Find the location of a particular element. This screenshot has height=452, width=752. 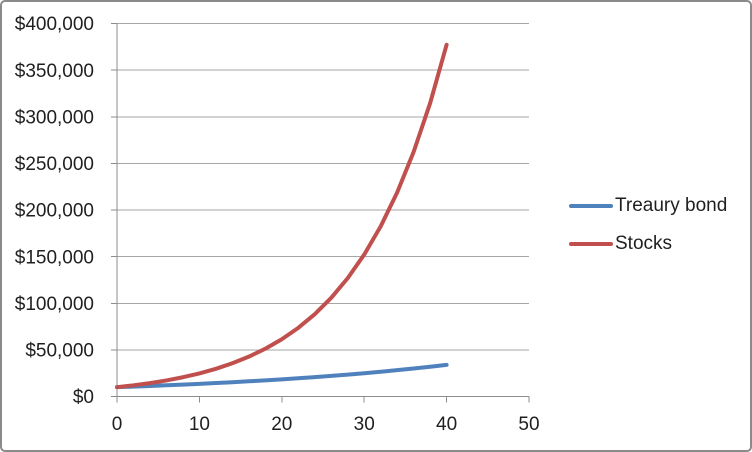

y-tick-label: $200,000 is located at coordinates (54, 211).